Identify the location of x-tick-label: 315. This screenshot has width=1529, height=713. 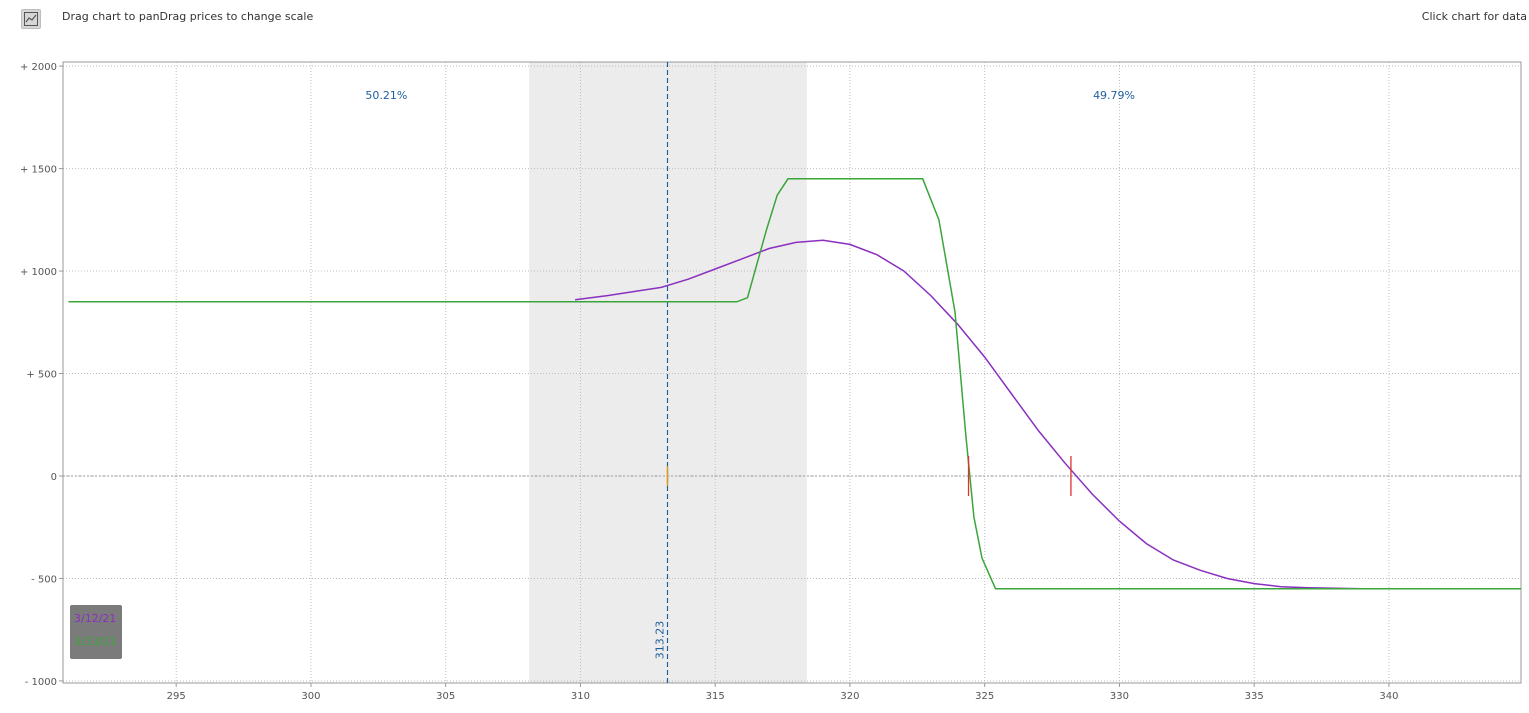
(715, 696).